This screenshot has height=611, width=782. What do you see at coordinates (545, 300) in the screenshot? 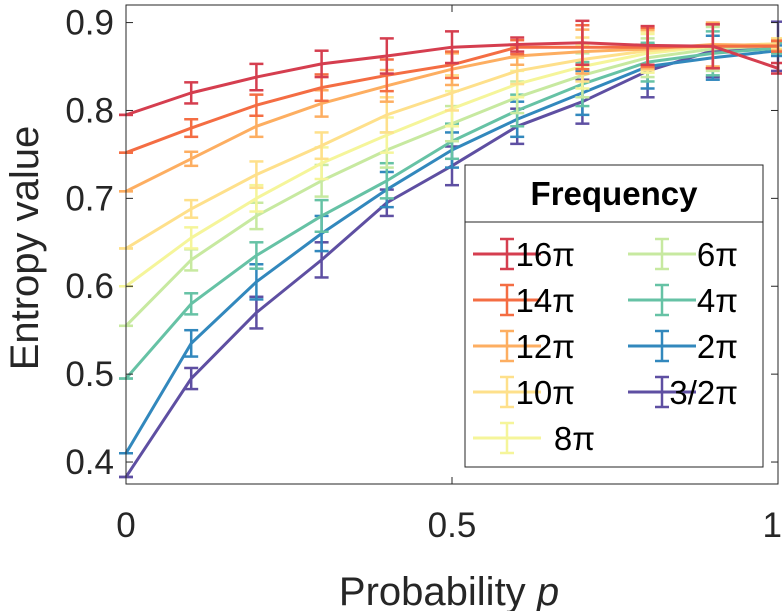
I see `legend-label: 14π` at bounding box center [545, 300].